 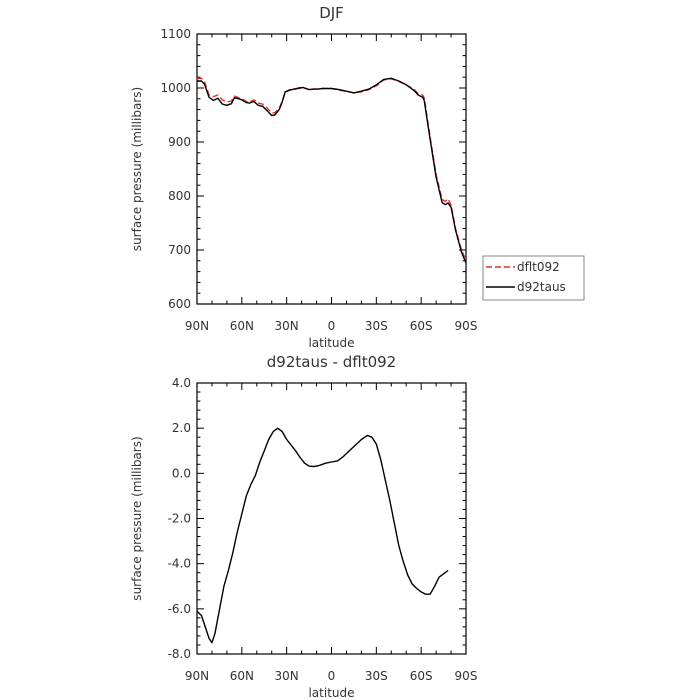 What do you see at coordinates (179, 304) in the screenshot?
I see `y-tick-label: 600` at bounding box center [179, 304].